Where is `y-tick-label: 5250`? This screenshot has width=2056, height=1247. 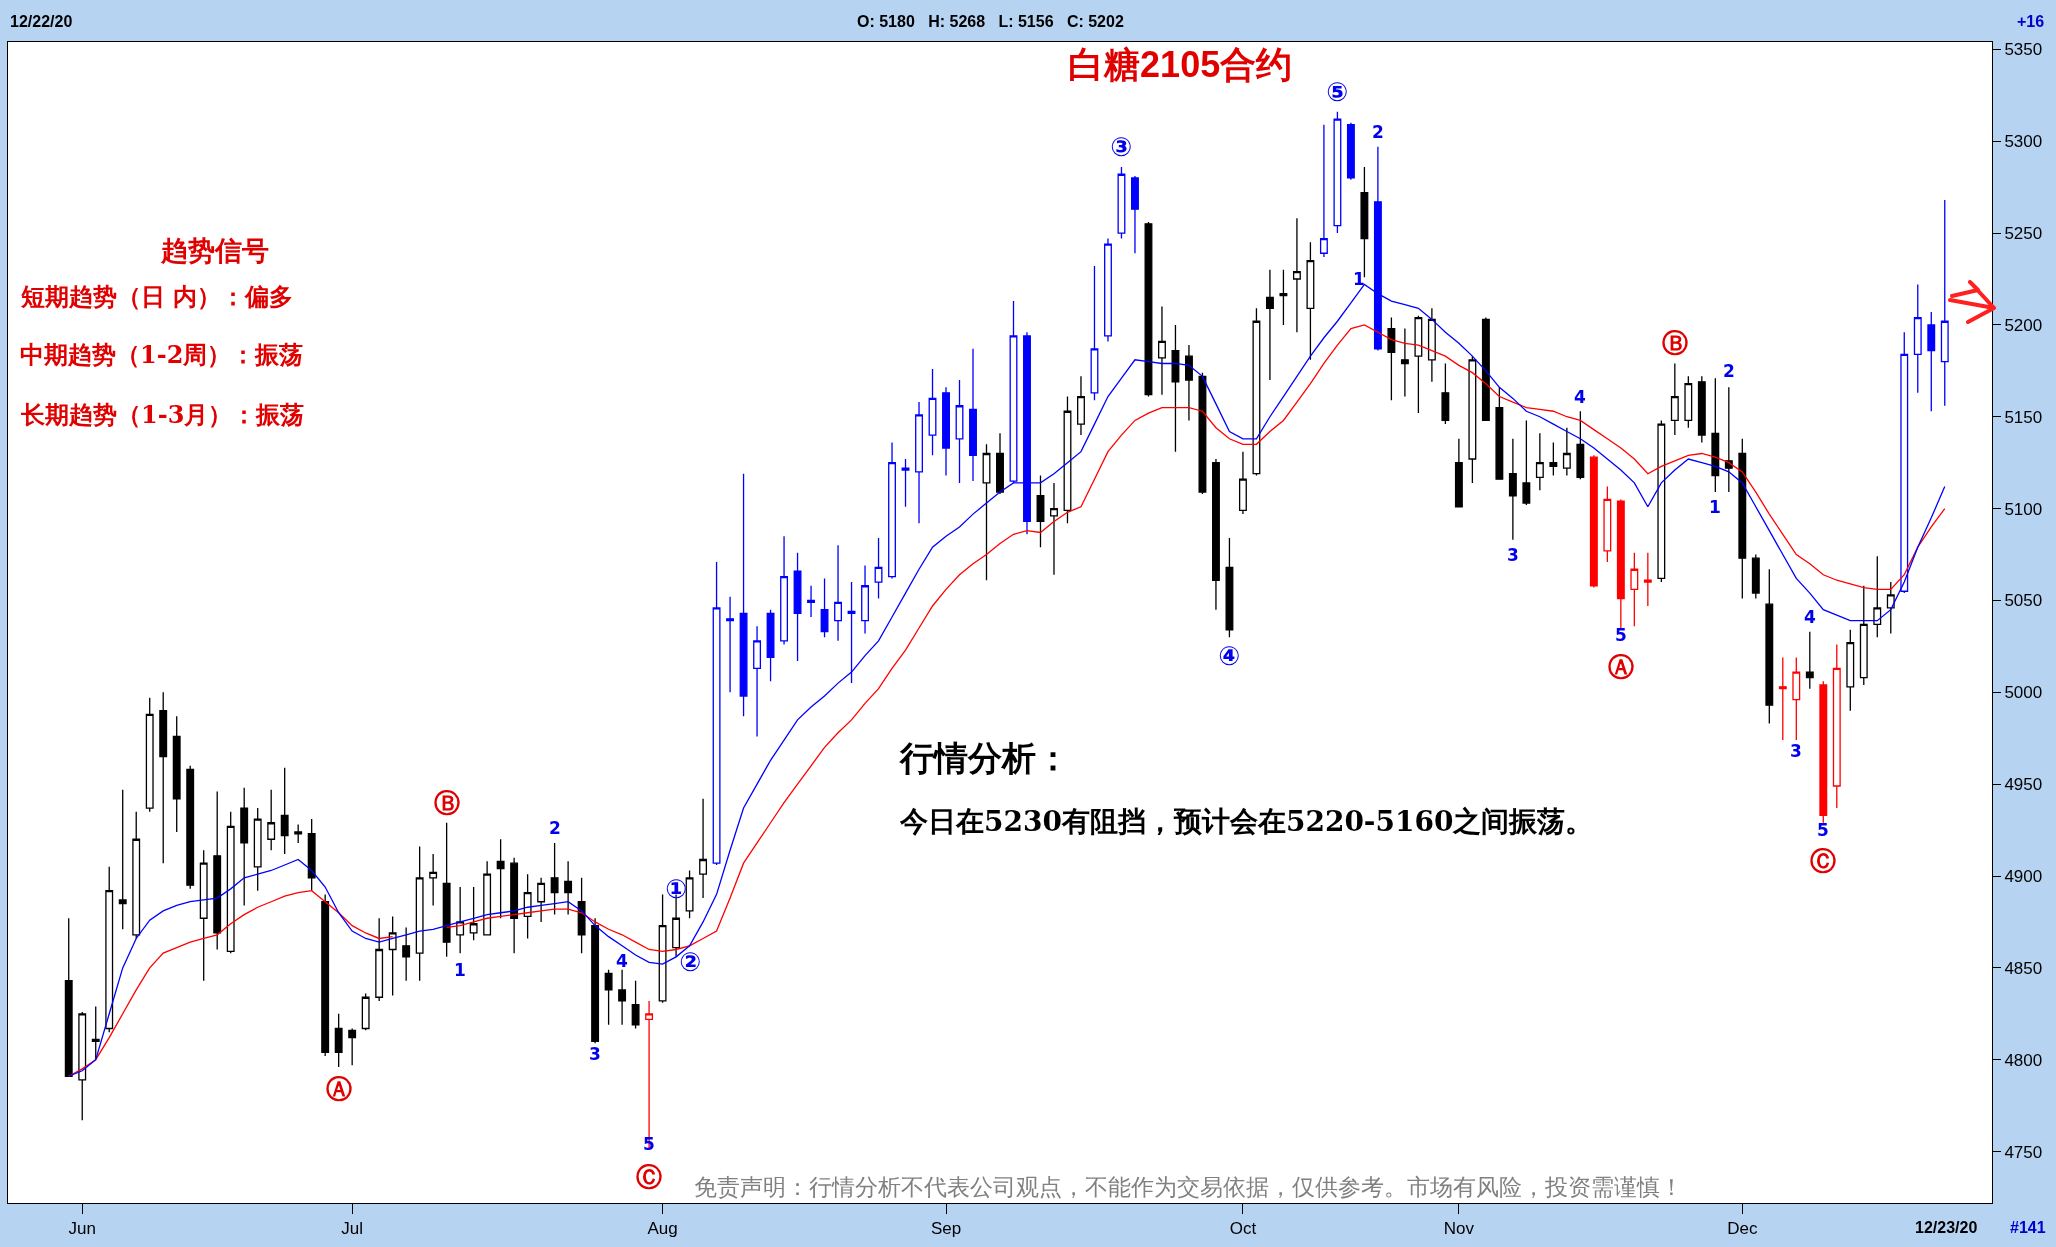
y-tick-label: 5250 is located at coordinates (2023, 233).